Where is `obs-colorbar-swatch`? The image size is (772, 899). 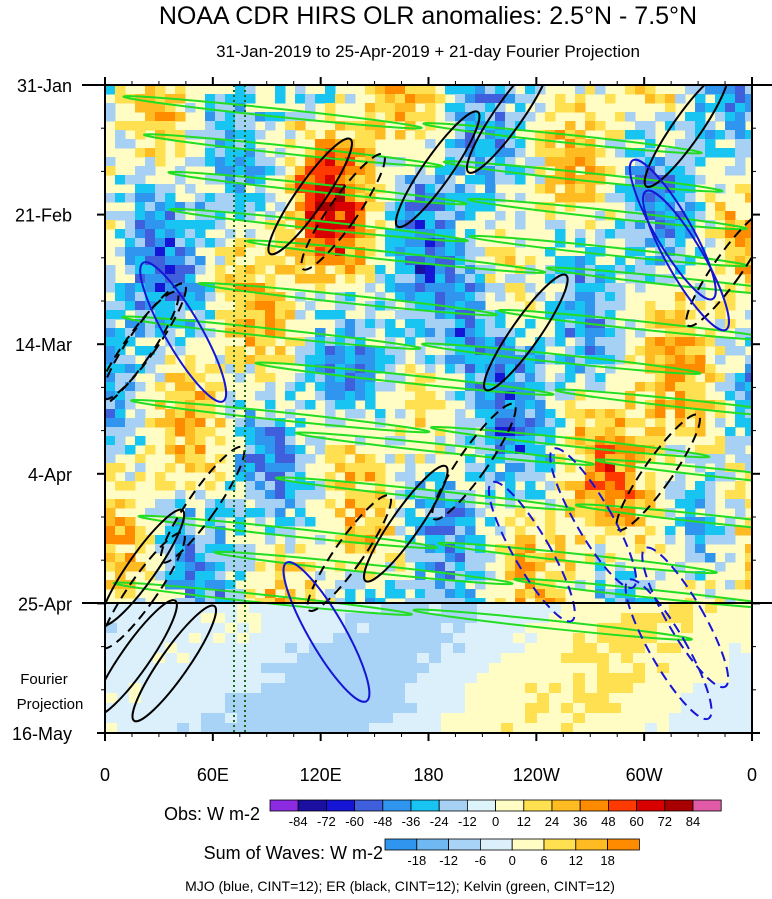
obs-colorbar-swatch is located at coordinates (453, 805).